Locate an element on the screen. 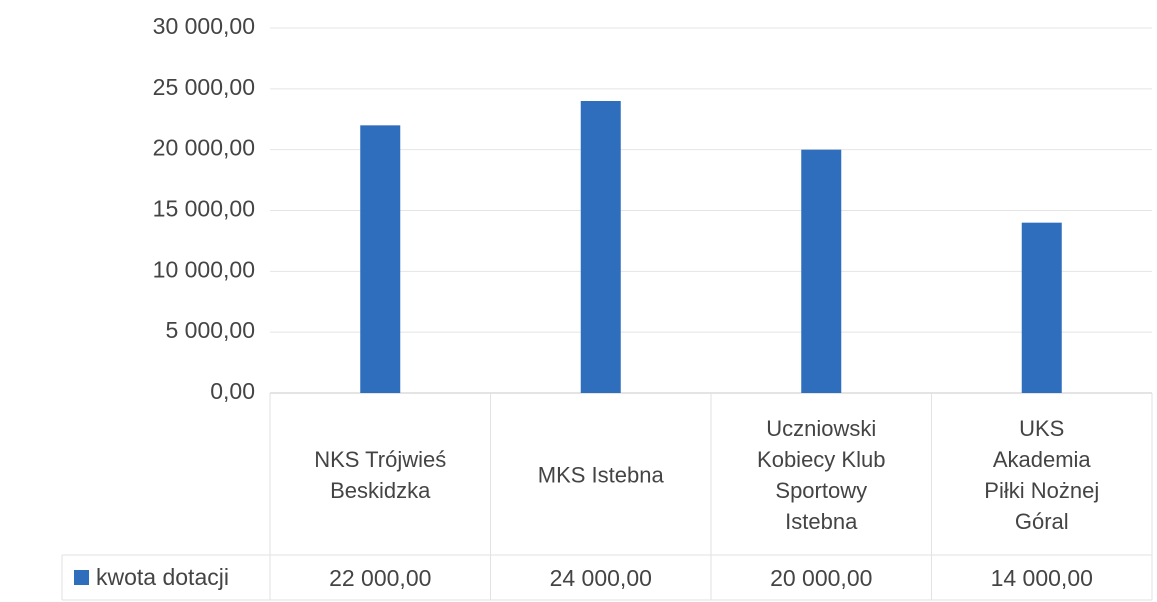  value-label: 20 000,00 is located at coordinates (821, 578).